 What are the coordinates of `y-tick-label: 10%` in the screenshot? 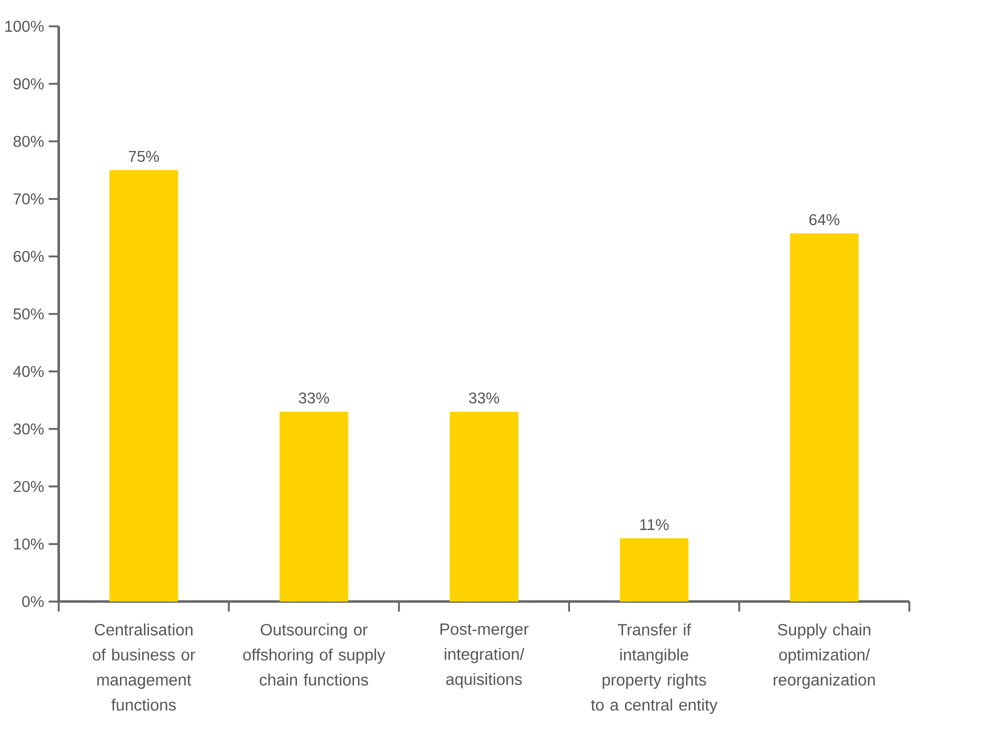 It's located at (29, 544).